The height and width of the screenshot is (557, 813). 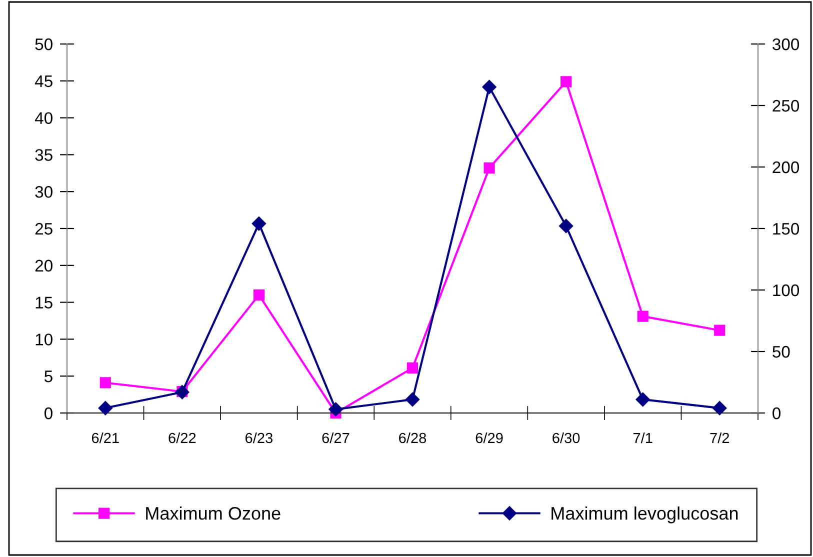 I want to click on y2-tick-label: 50, so click(x=781, y=352).